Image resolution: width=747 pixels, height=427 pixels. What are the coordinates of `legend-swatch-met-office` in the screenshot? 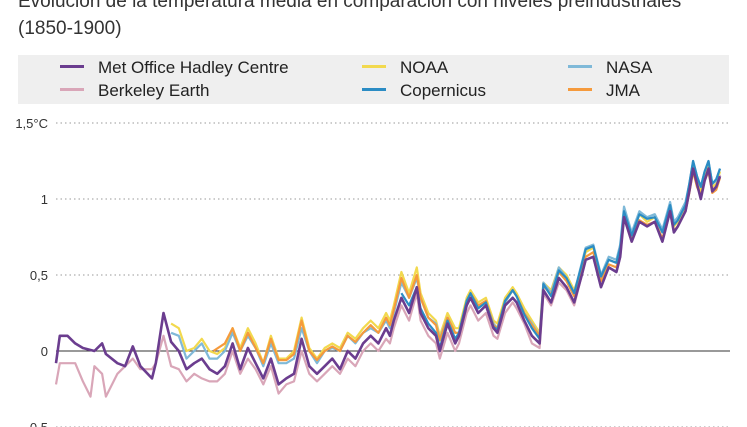 It's located at (72, 67).